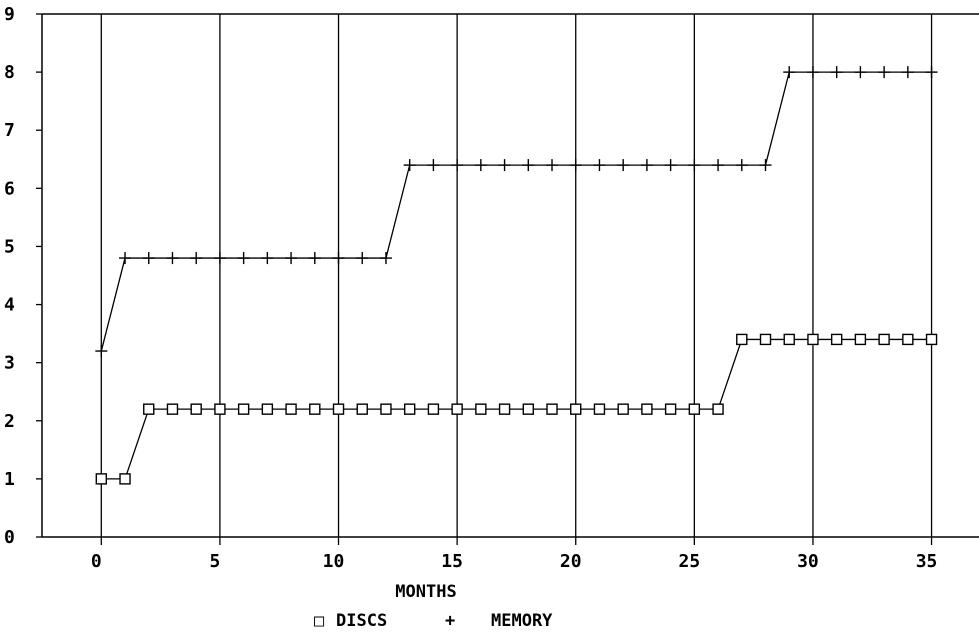 The width and height of the screenshot is (979, 632). Describe the element at coordinates (522, 621) in the screenshot. I see `legend-label-memory: MEMORY` at that location.